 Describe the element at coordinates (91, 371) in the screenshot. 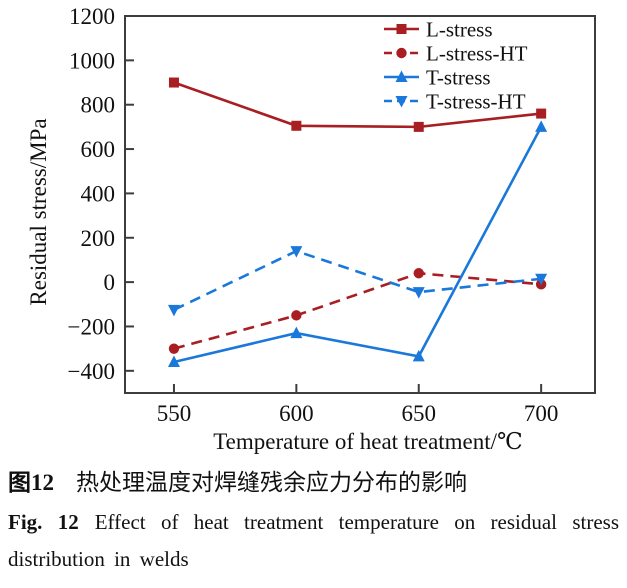

I see `y-tick-label: −400` at that location.